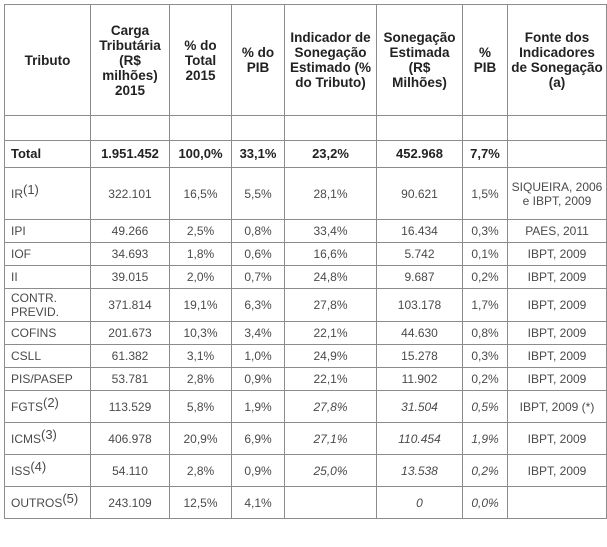 The height and width of the screenshot is (547, 607). Describe the element at coordinates (35, 305) in the screenshot. I see `tributo-name: CONTR. PREVID.` at that location.